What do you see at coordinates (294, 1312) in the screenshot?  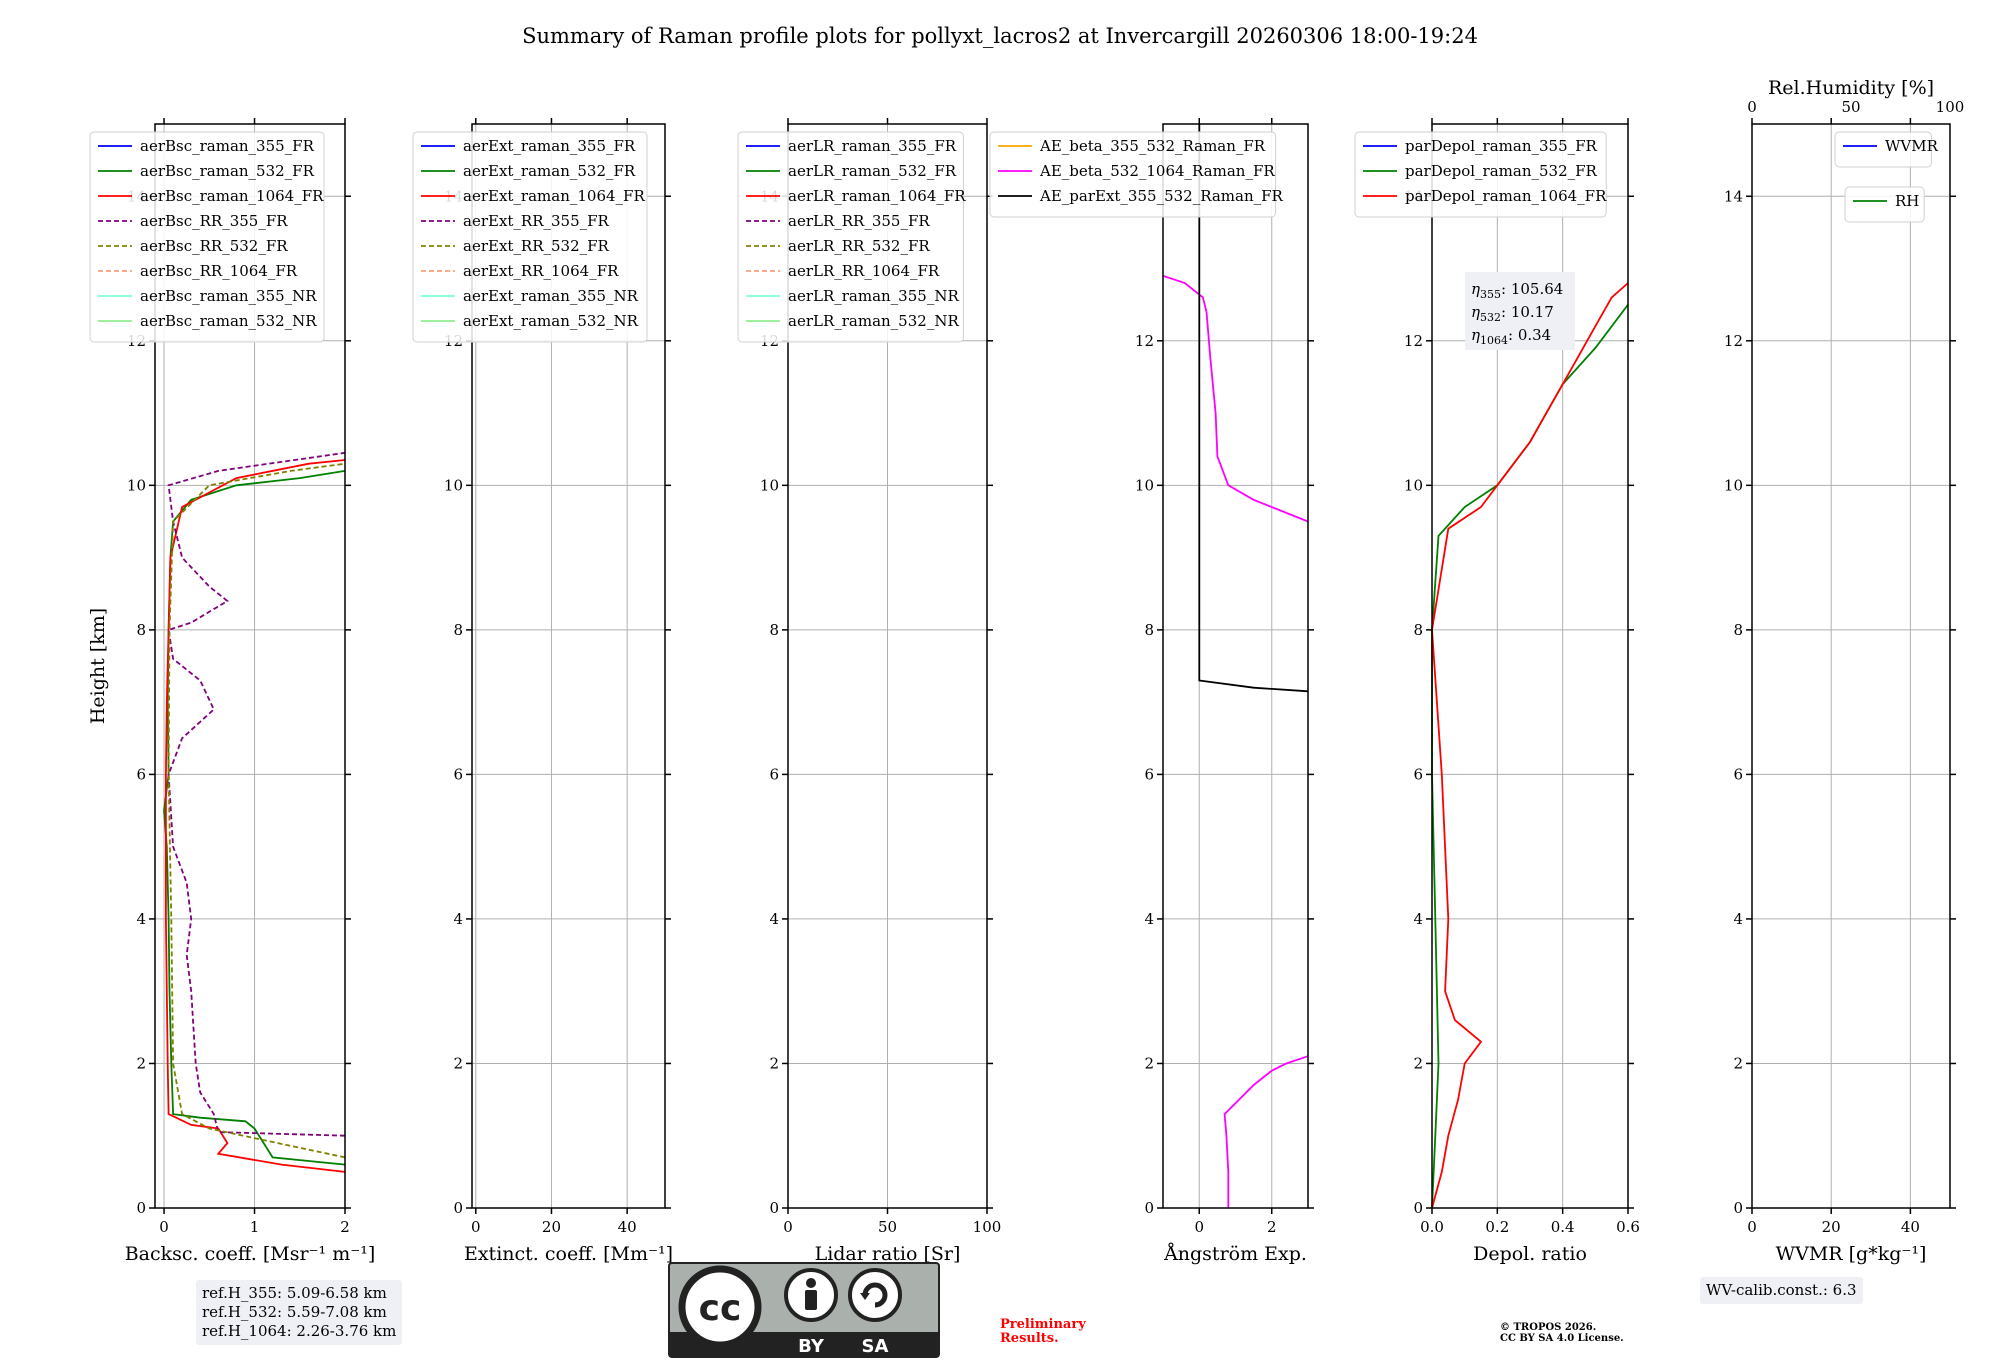 I see `ref-height-532: ref.H_532: 5.59-7.08 km` at bounding box center [294, 1312].